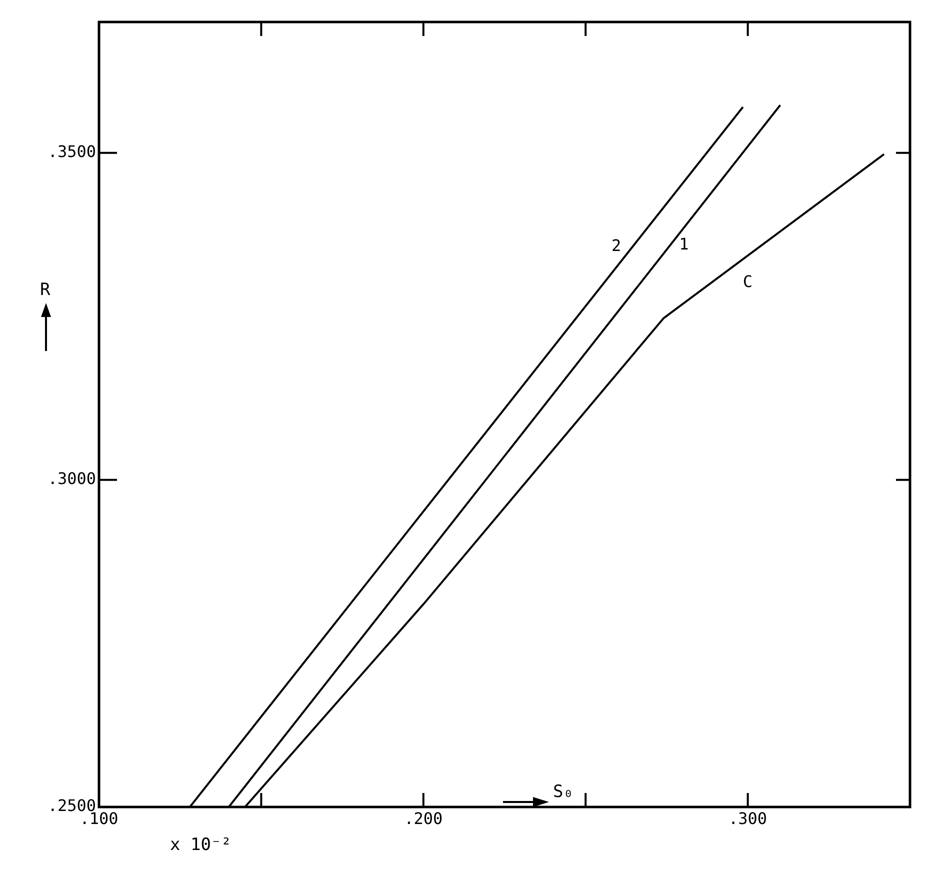 The width and height of the screenshot is (935, 870). What do you see at coordinates (616, 246) in the screenshot?
I see `series-label: 2` at bounding box center [616, 246].